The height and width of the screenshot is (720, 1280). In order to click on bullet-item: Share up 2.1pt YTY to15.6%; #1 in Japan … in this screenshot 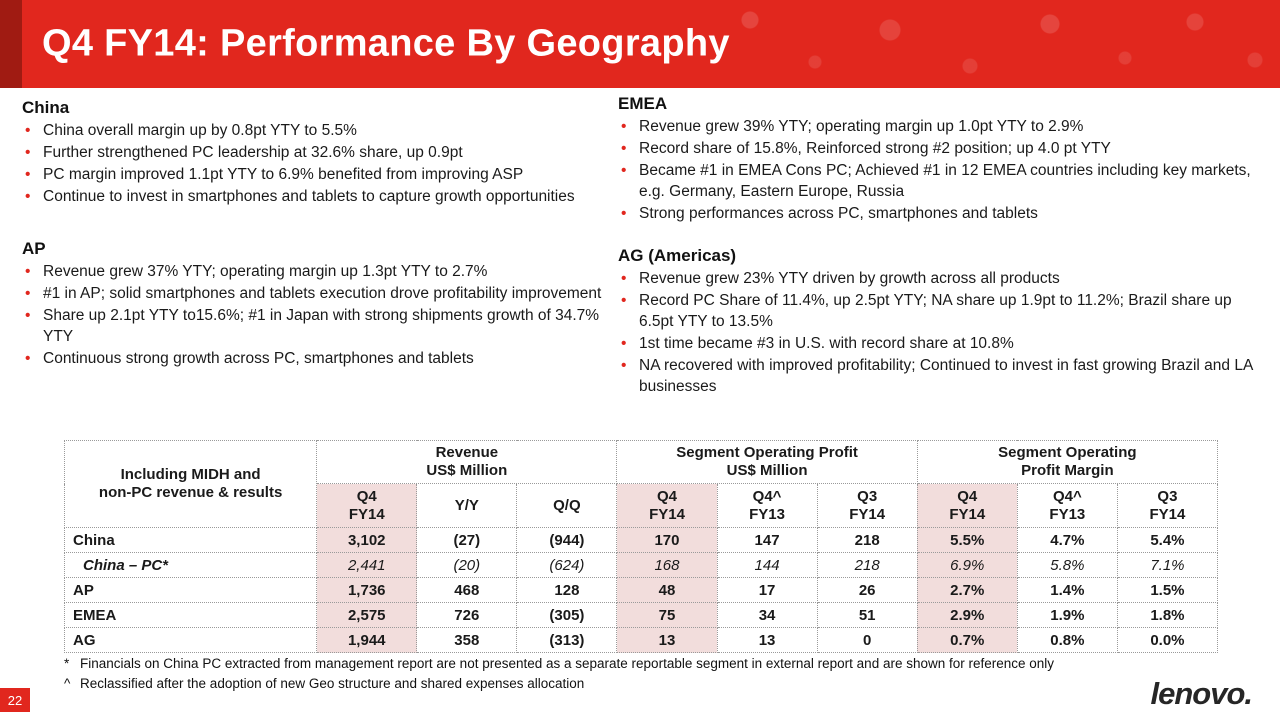, I will do `click(318, 326)`.